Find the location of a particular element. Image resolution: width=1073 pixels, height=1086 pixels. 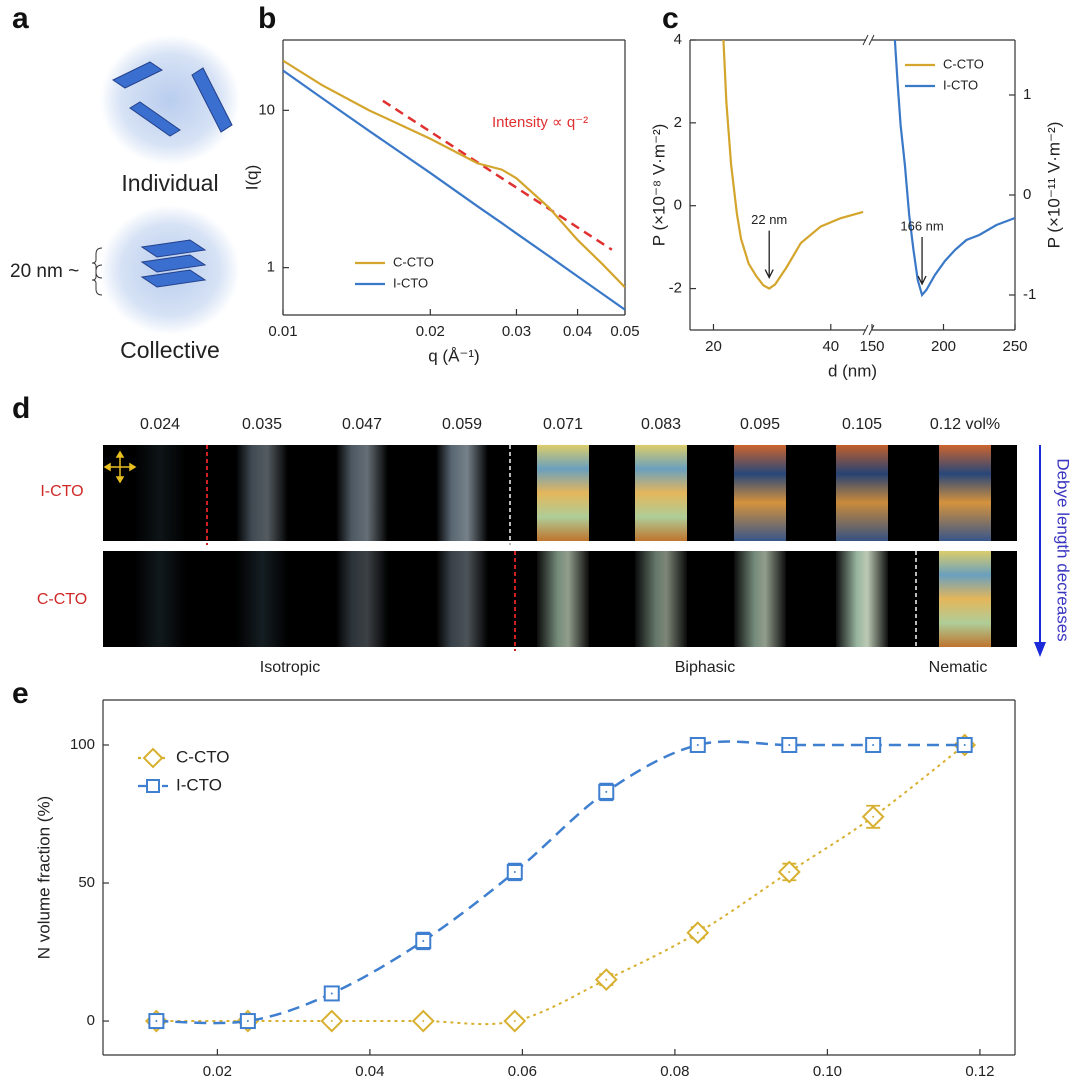

annotation: Intensity ∝ q⁻² is located at coordinates (540, 122).